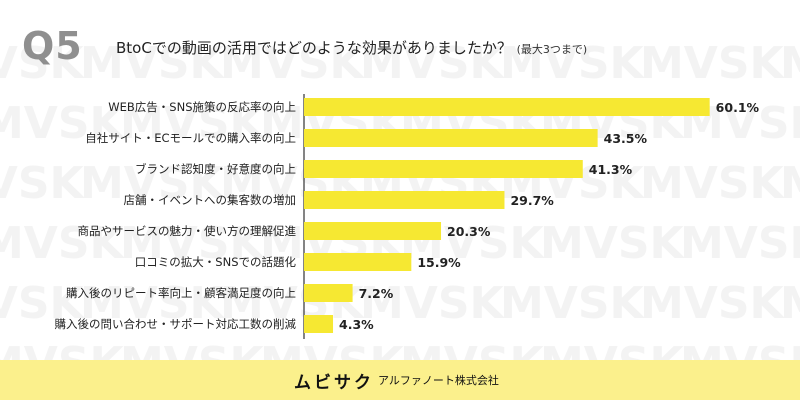  I want to click on category-label: 自社サイト・ECモールでの購入率の向上, so click(190, 138).